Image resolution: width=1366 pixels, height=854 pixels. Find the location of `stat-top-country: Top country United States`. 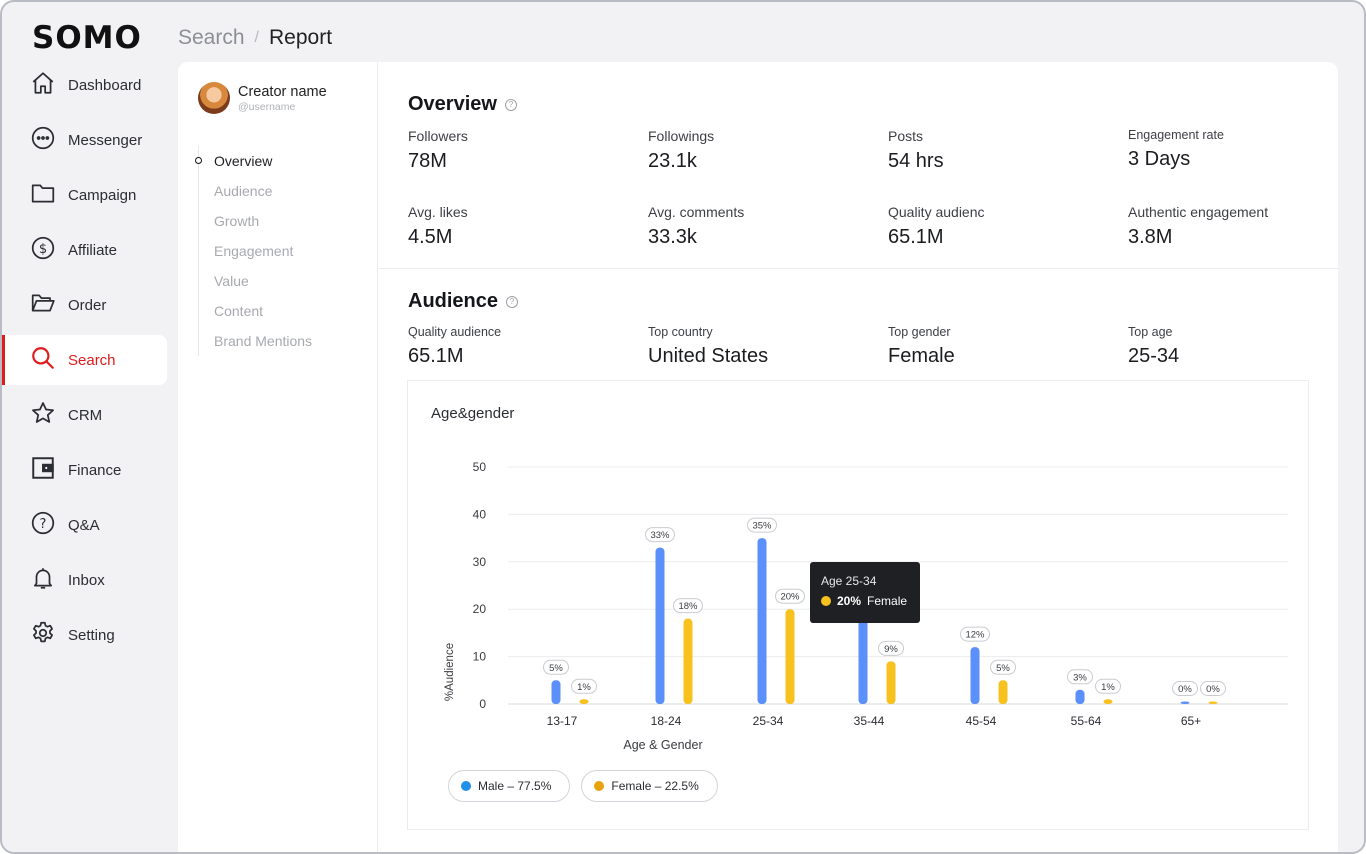

stat-top-country: Top country United States is located at coordinates (768, 346).